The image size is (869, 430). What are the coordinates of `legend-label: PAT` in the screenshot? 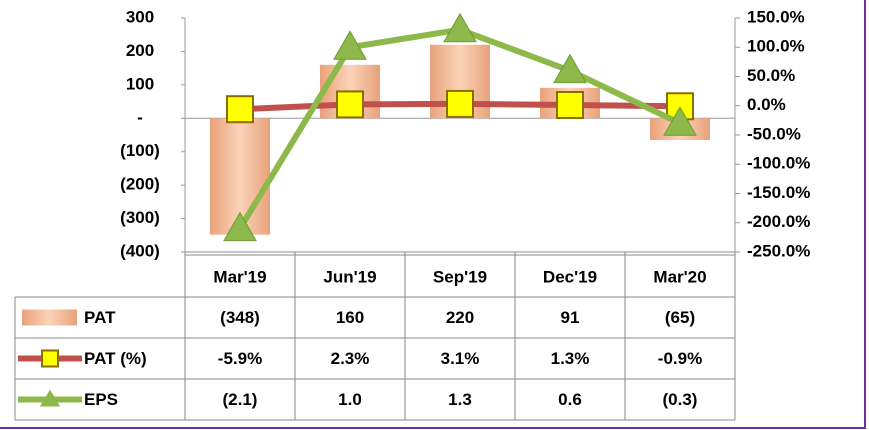 It's located at (100, 317).